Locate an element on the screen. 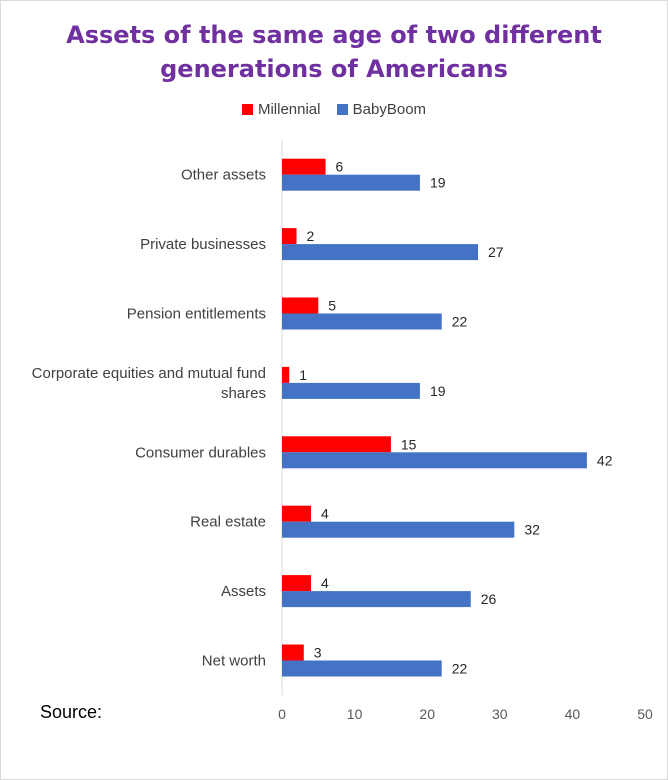  chart-title-line-2: generations of Americans is located at coordinates (334, 69).